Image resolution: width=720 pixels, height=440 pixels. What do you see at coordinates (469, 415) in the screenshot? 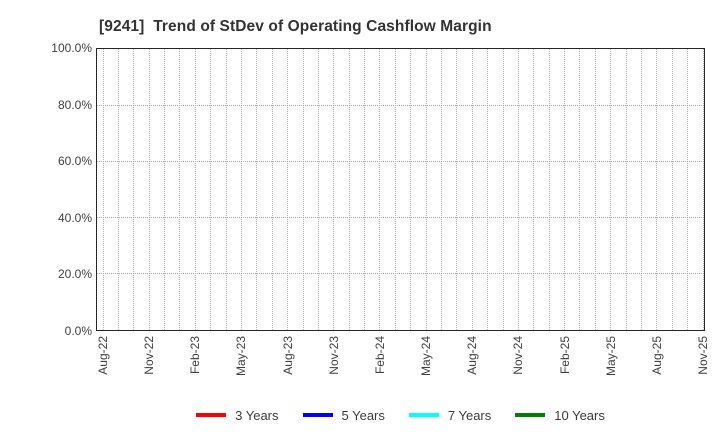
I see `legend-label: 7 Years` at bounding box center [469, 415].